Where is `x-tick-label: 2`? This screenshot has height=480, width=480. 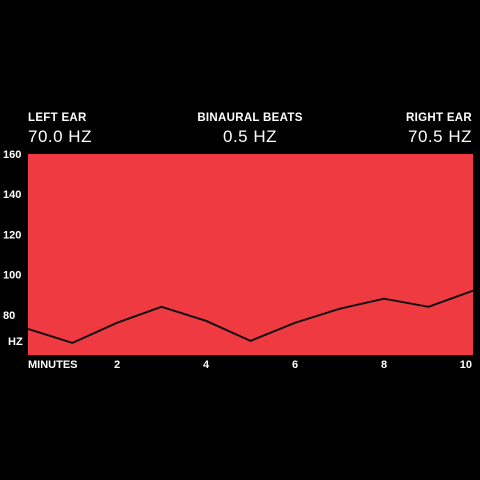
x-tick-label: 2 is located at coordinates (117, 365).